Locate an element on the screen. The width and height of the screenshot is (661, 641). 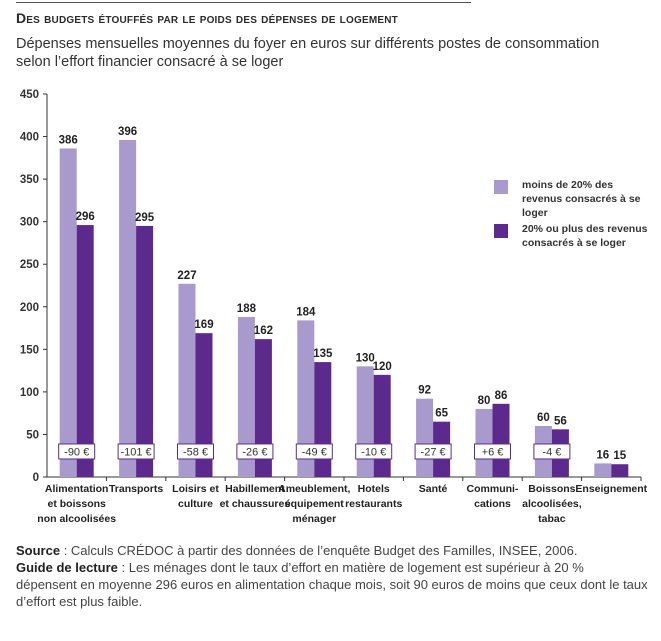
data-label-high: 135 is located at coordinates (323, 354).